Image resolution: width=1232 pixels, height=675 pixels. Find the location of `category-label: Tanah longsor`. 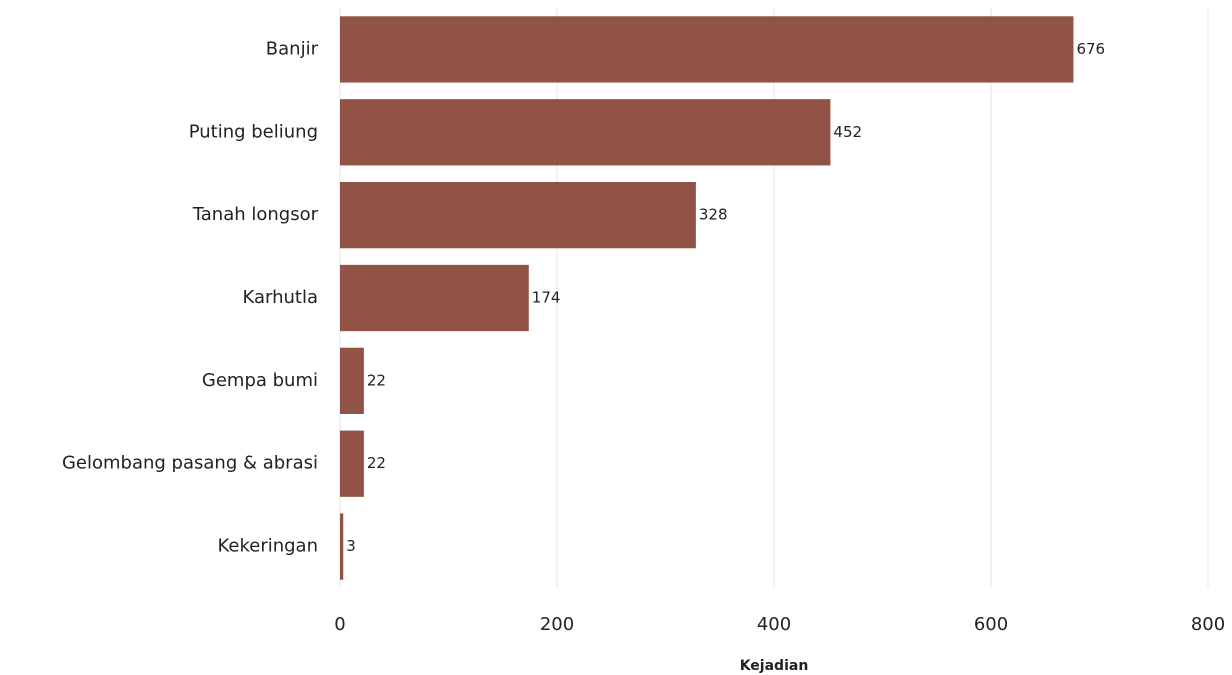

category-label: Tanah longsor is located at coordinates (255, 214).